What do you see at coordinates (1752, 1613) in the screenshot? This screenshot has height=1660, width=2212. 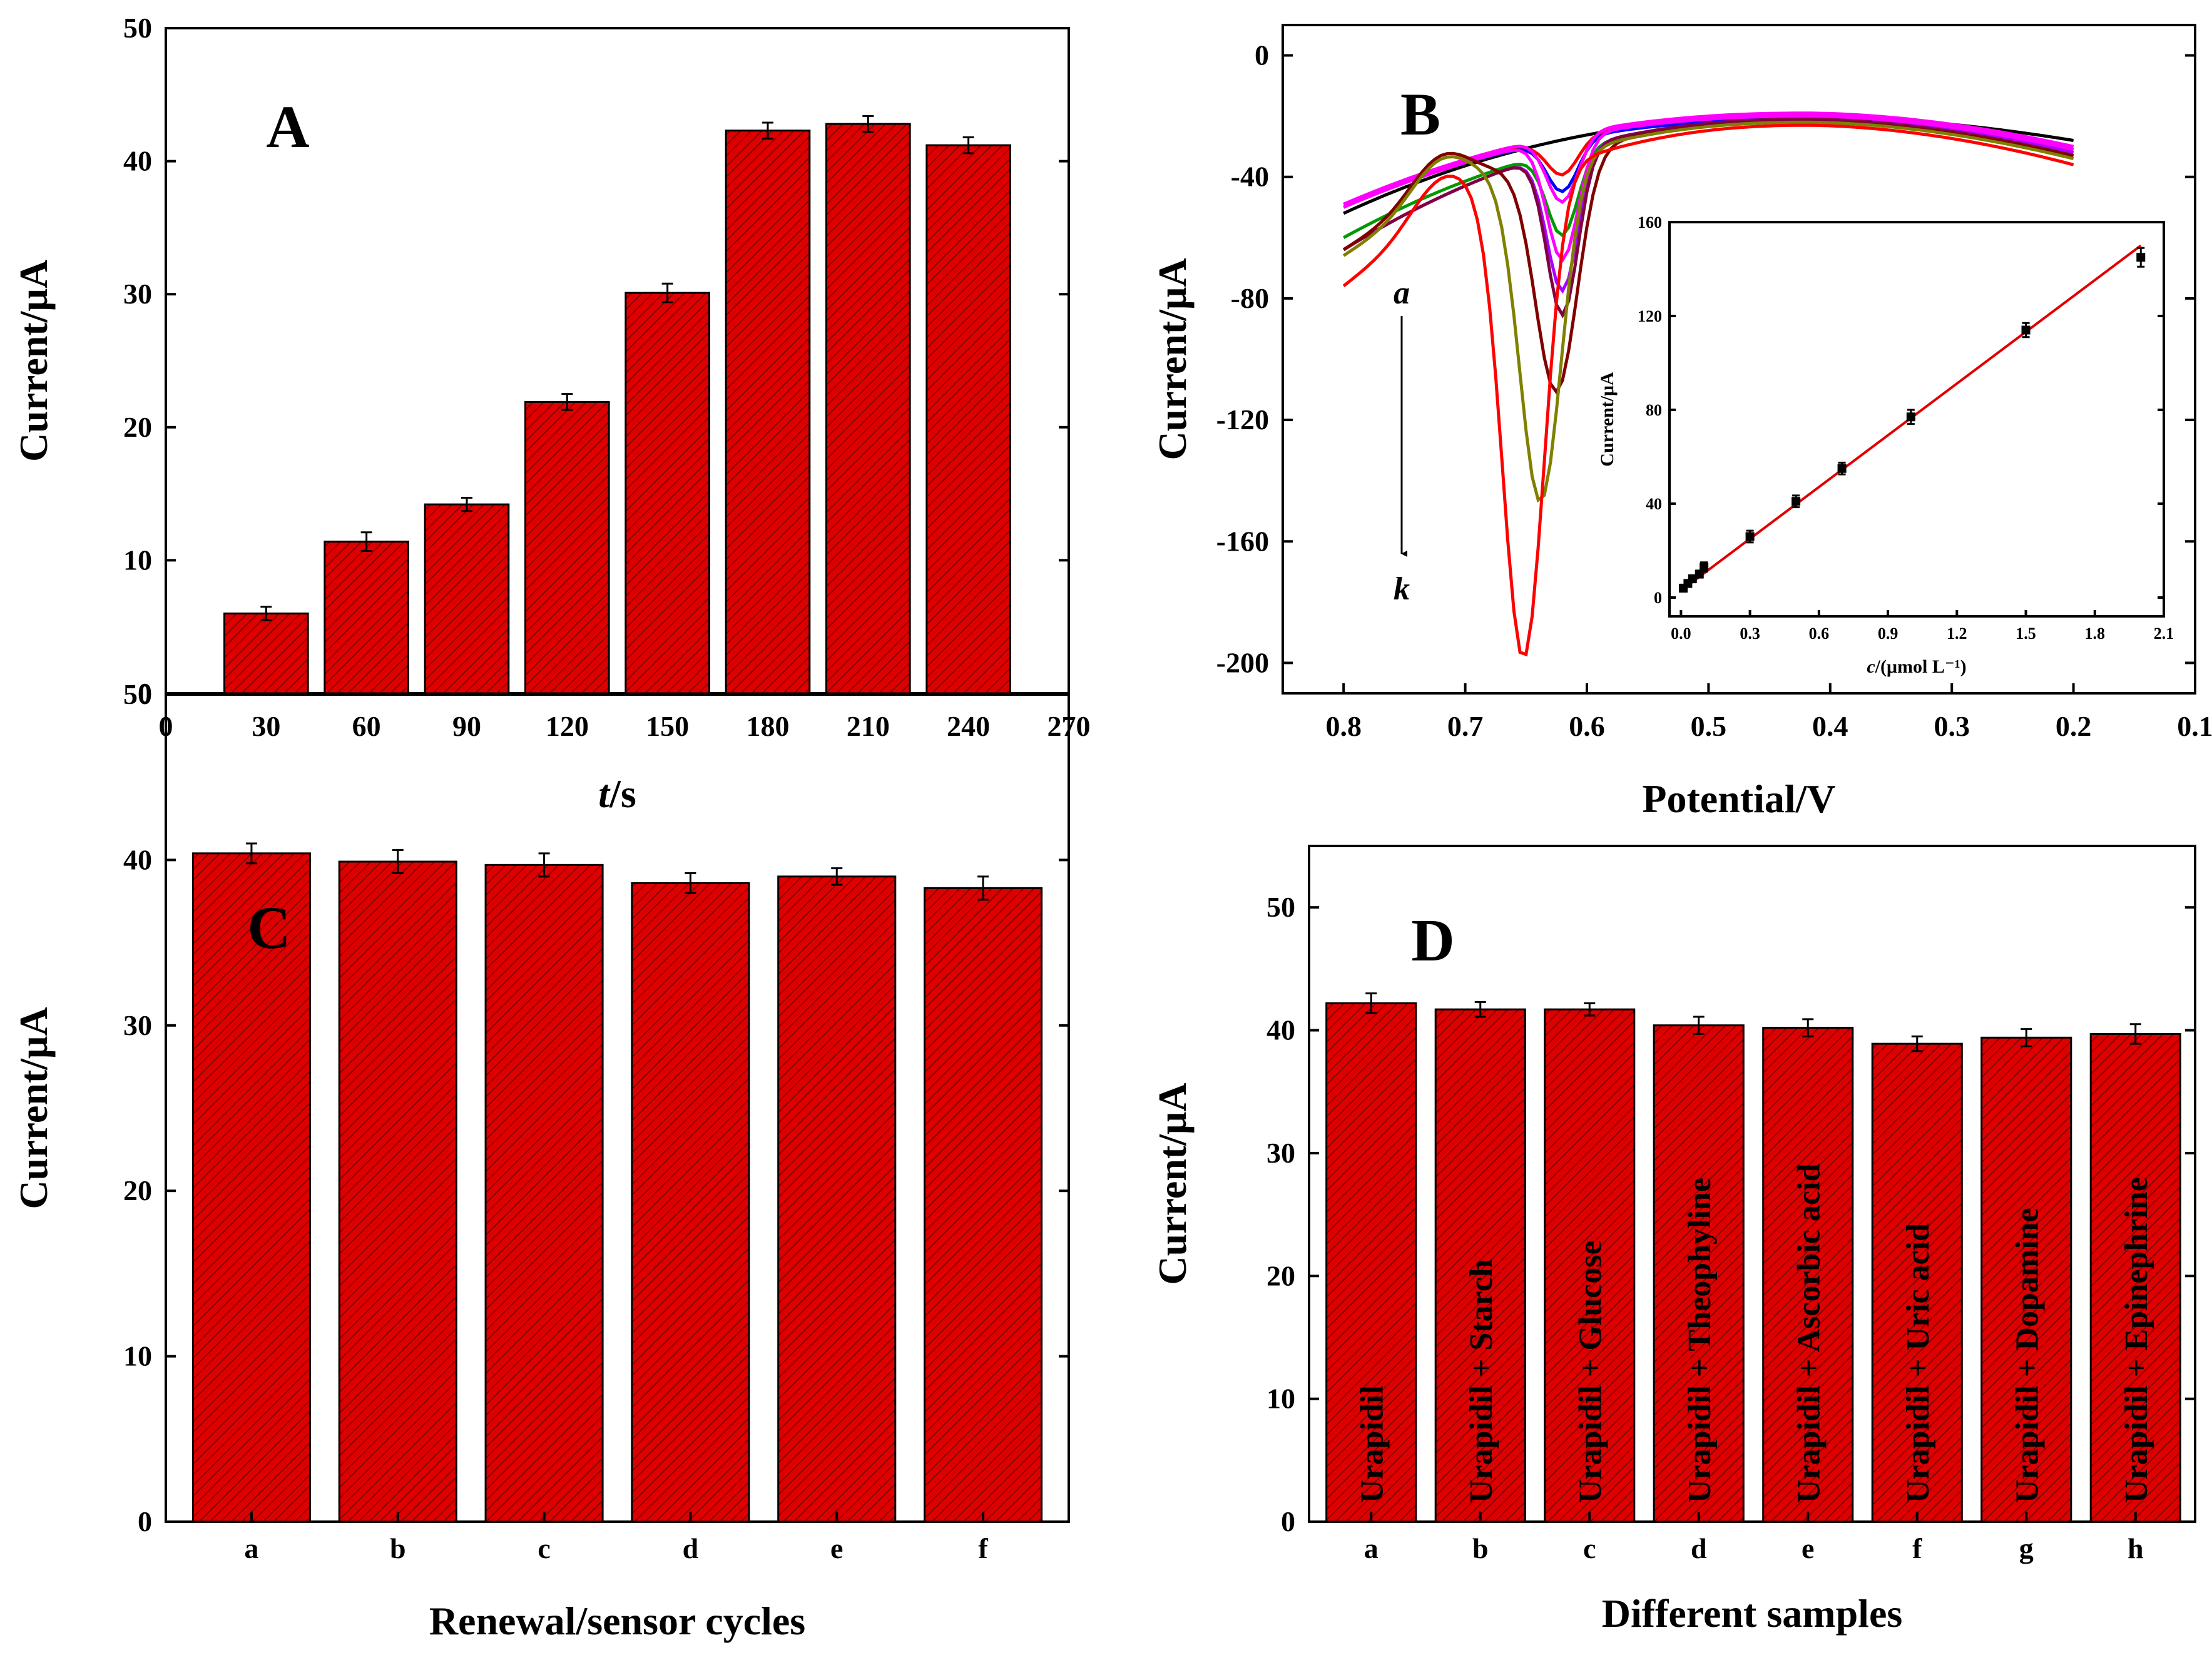 I see `x-axis-label: Different samples` at bounding box center [1752, 1613].